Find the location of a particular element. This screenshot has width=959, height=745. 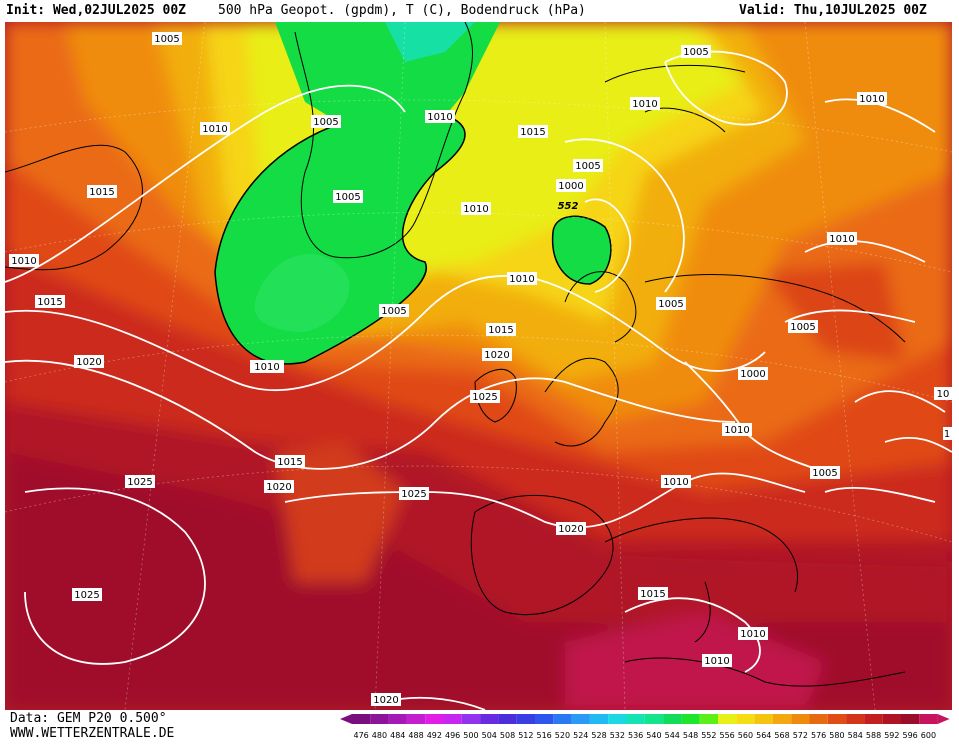

legend-tick-label: 564 is located at coordinates (763, 735).